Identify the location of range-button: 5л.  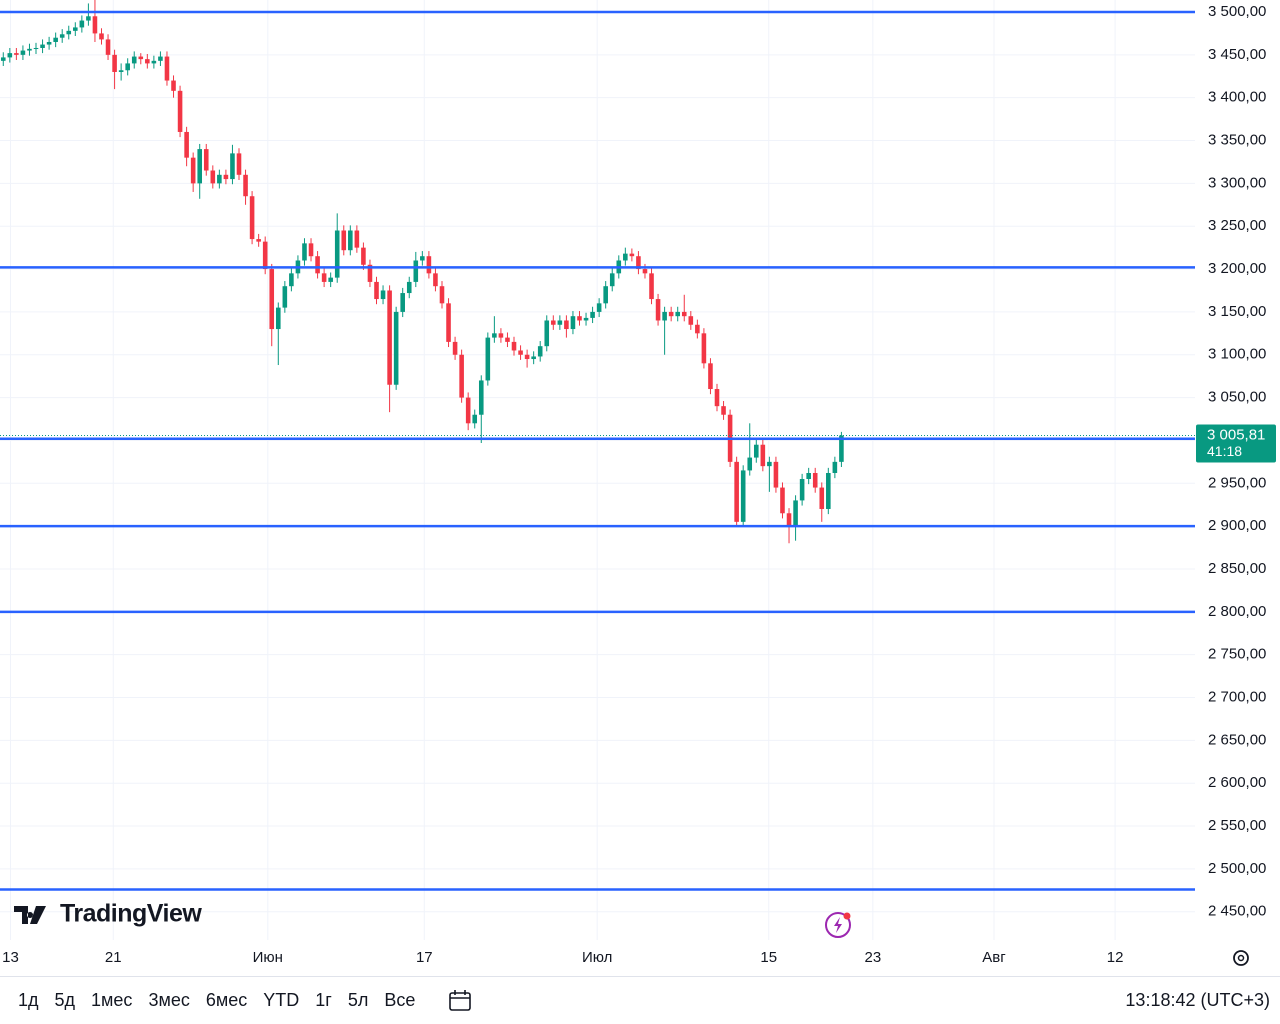
(358, 1000).